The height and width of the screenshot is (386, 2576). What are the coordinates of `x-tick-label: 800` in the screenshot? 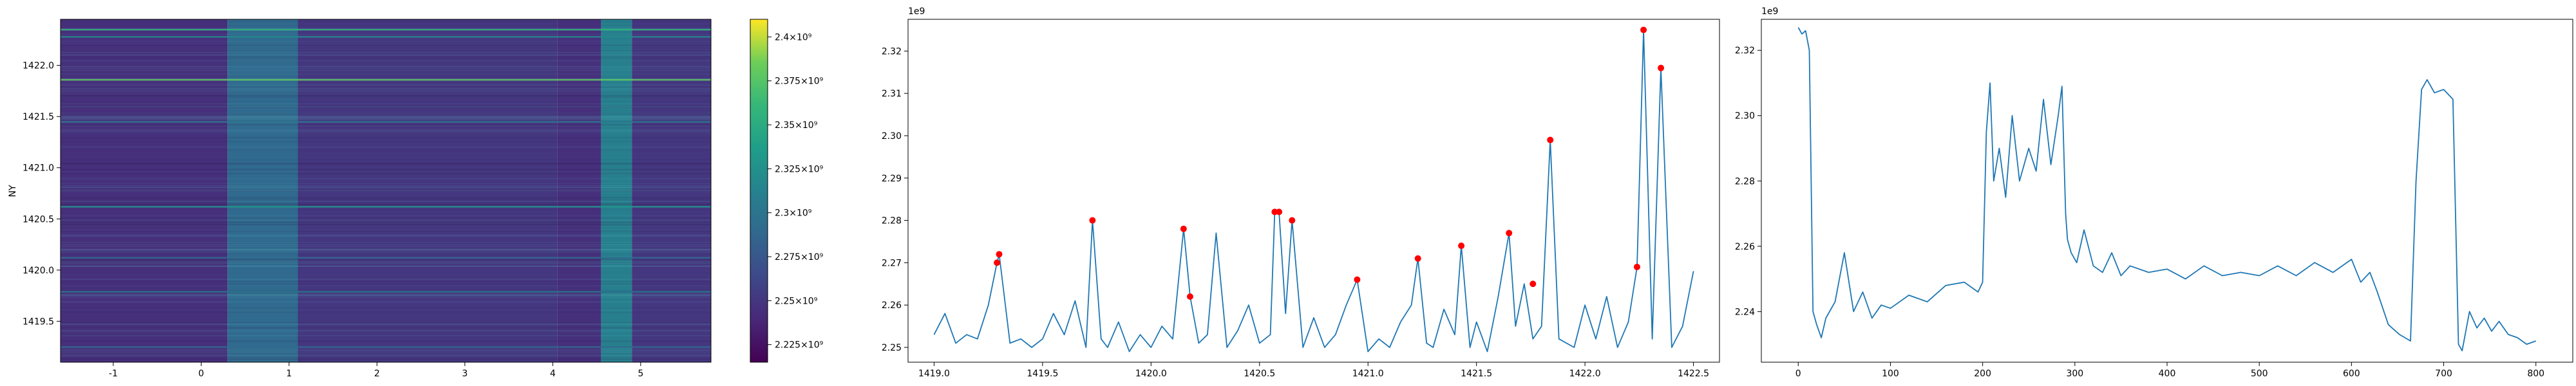 It's located at (2535, 374).